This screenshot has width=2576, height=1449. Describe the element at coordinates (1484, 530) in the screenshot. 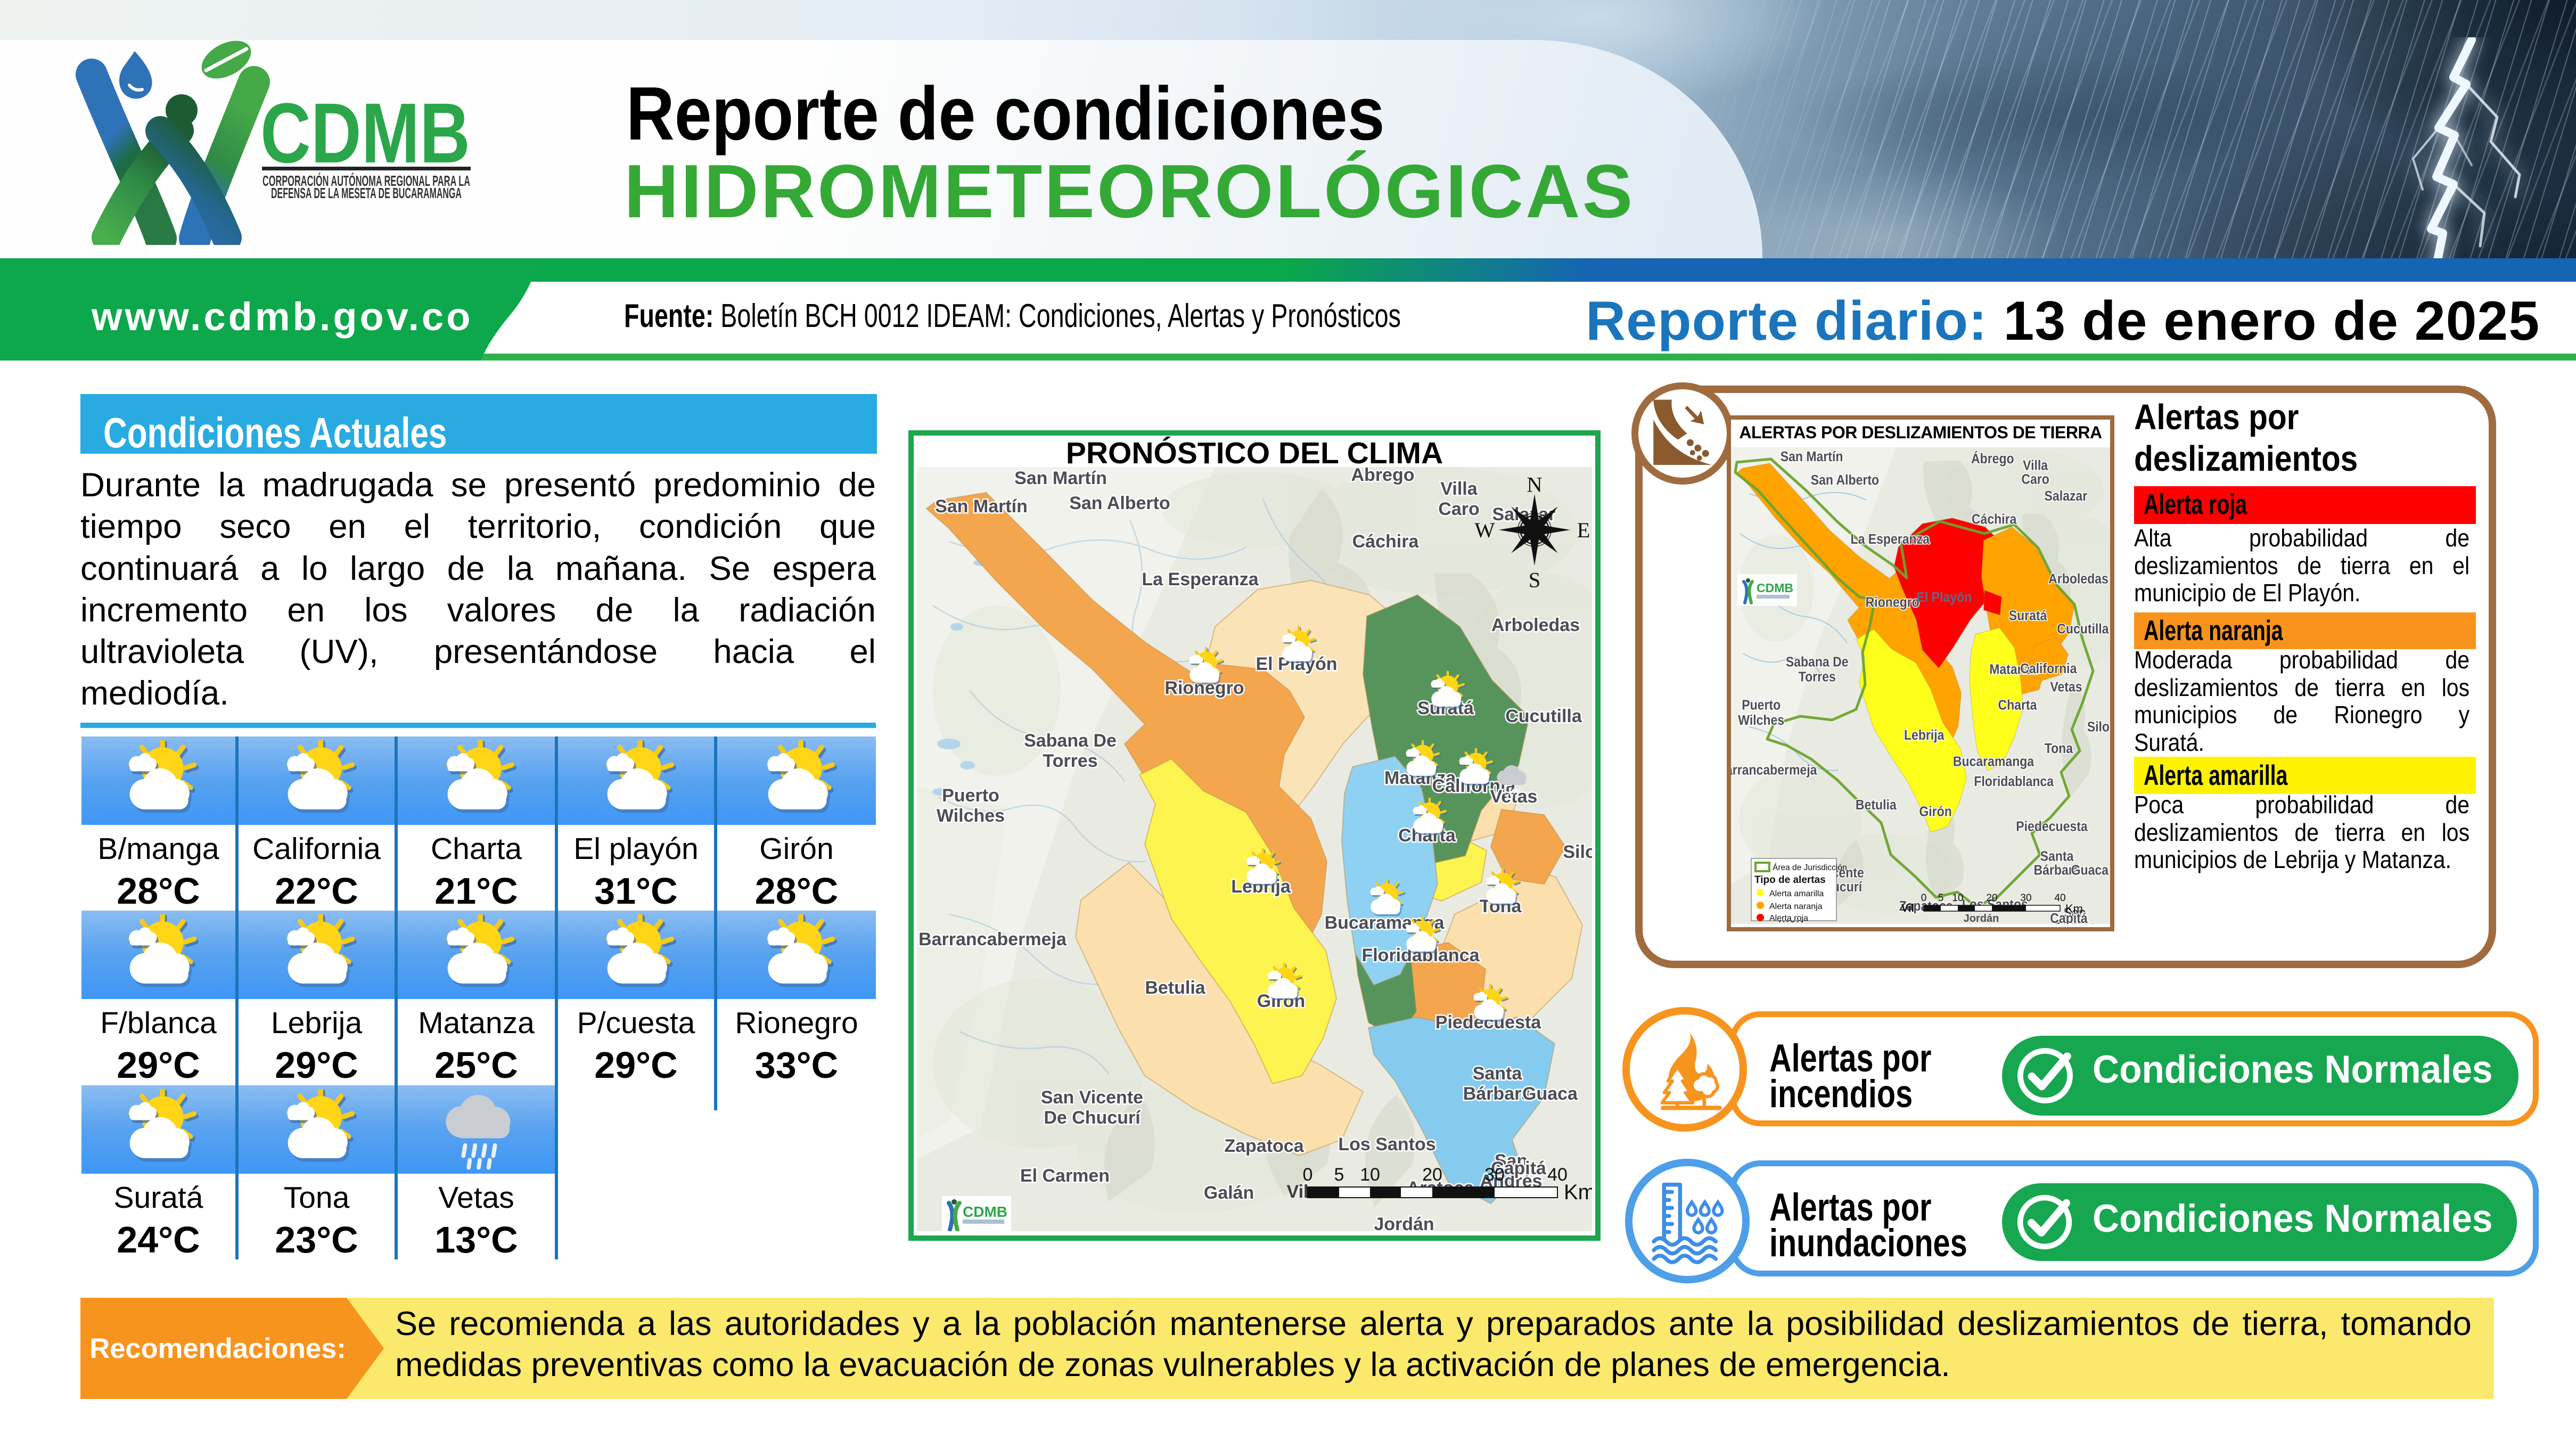

I see `svg-text: W` at that location.